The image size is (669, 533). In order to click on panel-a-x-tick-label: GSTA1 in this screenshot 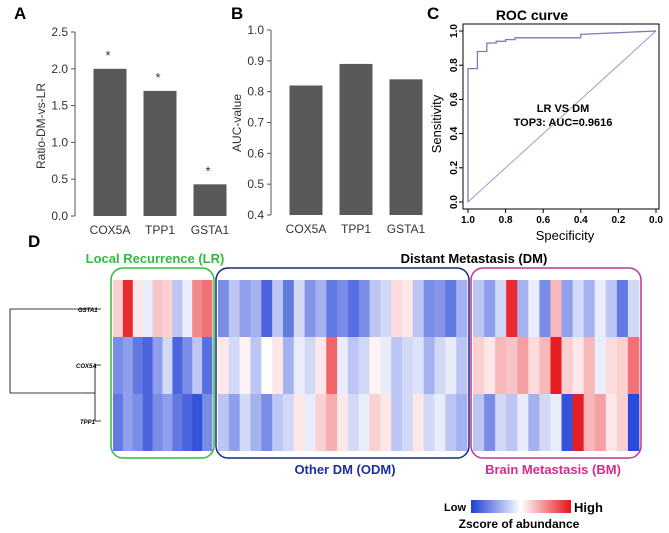, I will do `click(210, 230)`.